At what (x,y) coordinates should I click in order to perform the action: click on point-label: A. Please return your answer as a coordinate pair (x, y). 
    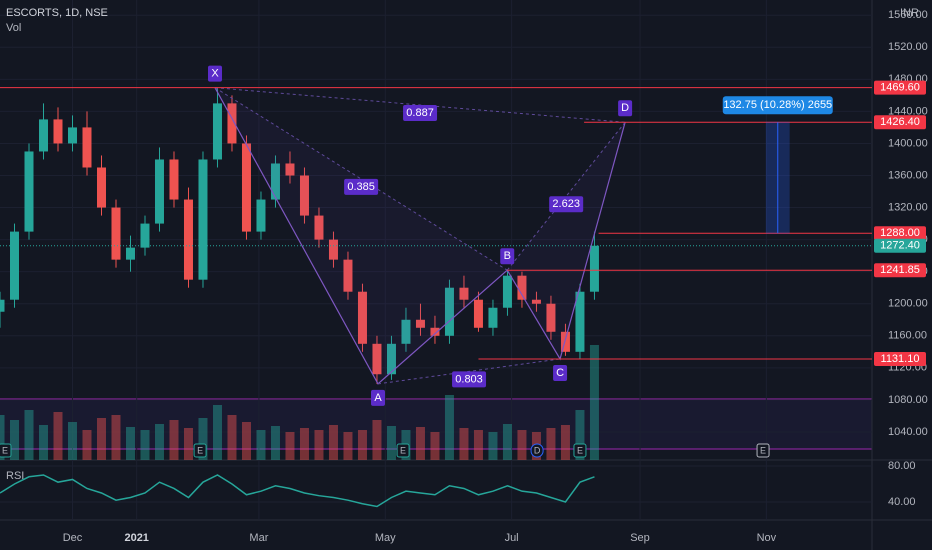
    Looking at the image, I should click on (378, 398).